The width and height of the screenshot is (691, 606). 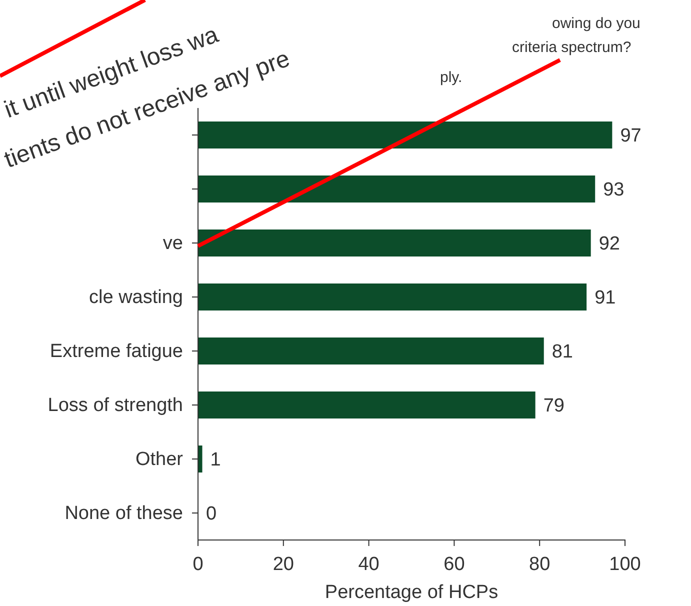 I want to click on x-tick-label: 0, so click(x=198, y=564).